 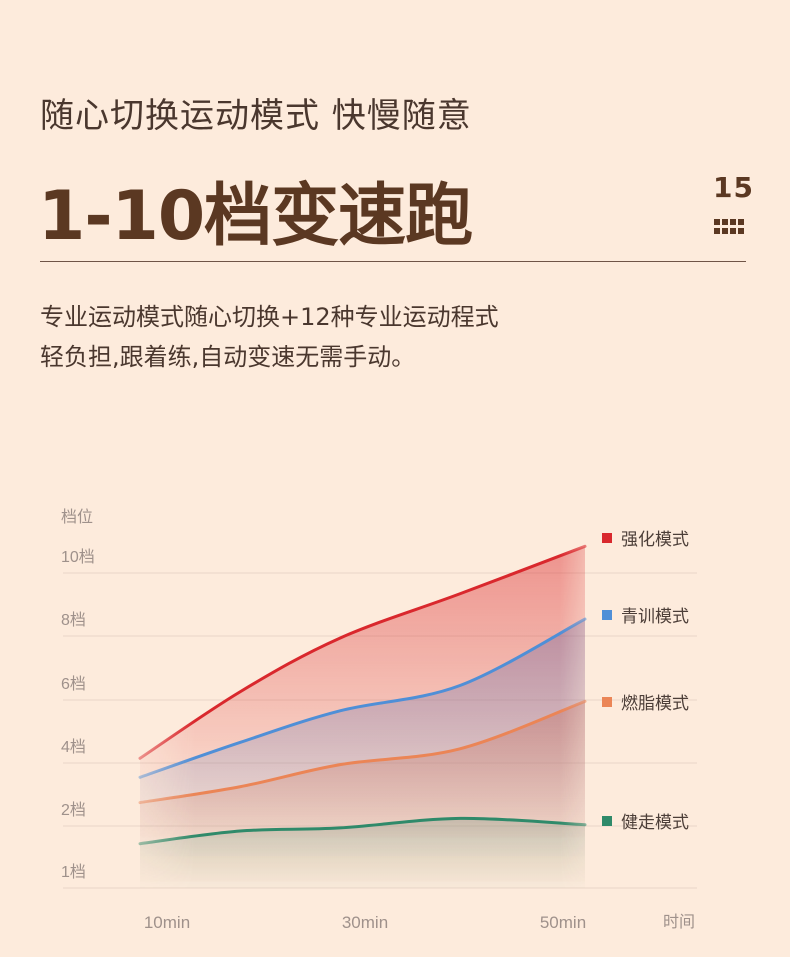 I want to click on x-axis-label: 时间, so click(x=679, y=922).